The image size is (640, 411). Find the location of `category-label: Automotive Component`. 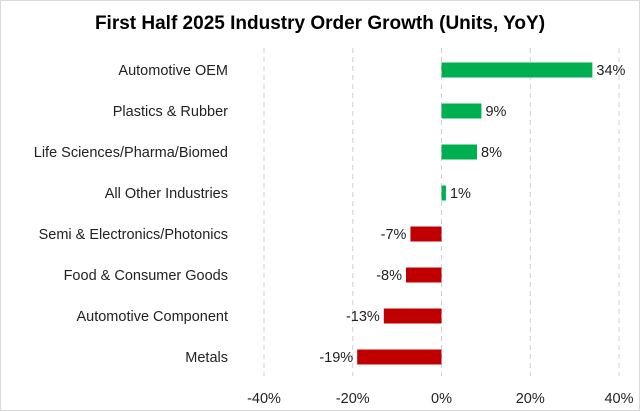

category-label: Automotive Component is located at coordinates (152, 317).